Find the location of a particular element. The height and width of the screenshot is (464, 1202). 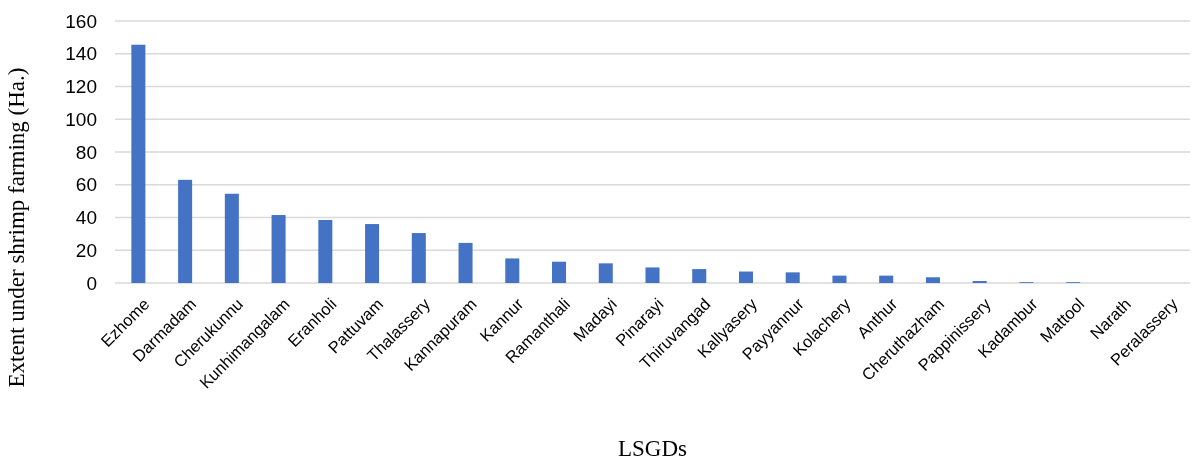

y-tick-label: 40 is located at coordinates (86, 218).